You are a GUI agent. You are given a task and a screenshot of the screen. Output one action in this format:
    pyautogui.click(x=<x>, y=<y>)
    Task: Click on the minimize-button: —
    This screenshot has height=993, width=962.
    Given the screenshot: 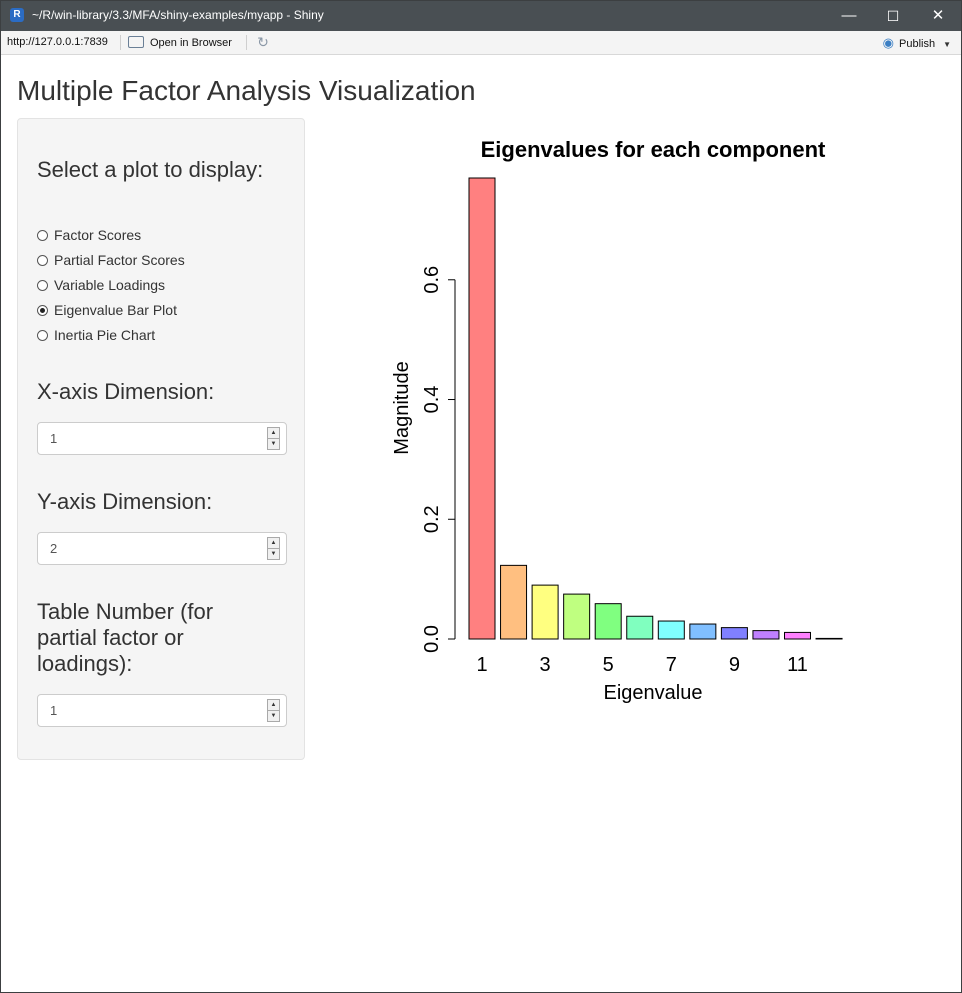 What is the action you would take?
    pyautogui.click(x=849, y=15)
    